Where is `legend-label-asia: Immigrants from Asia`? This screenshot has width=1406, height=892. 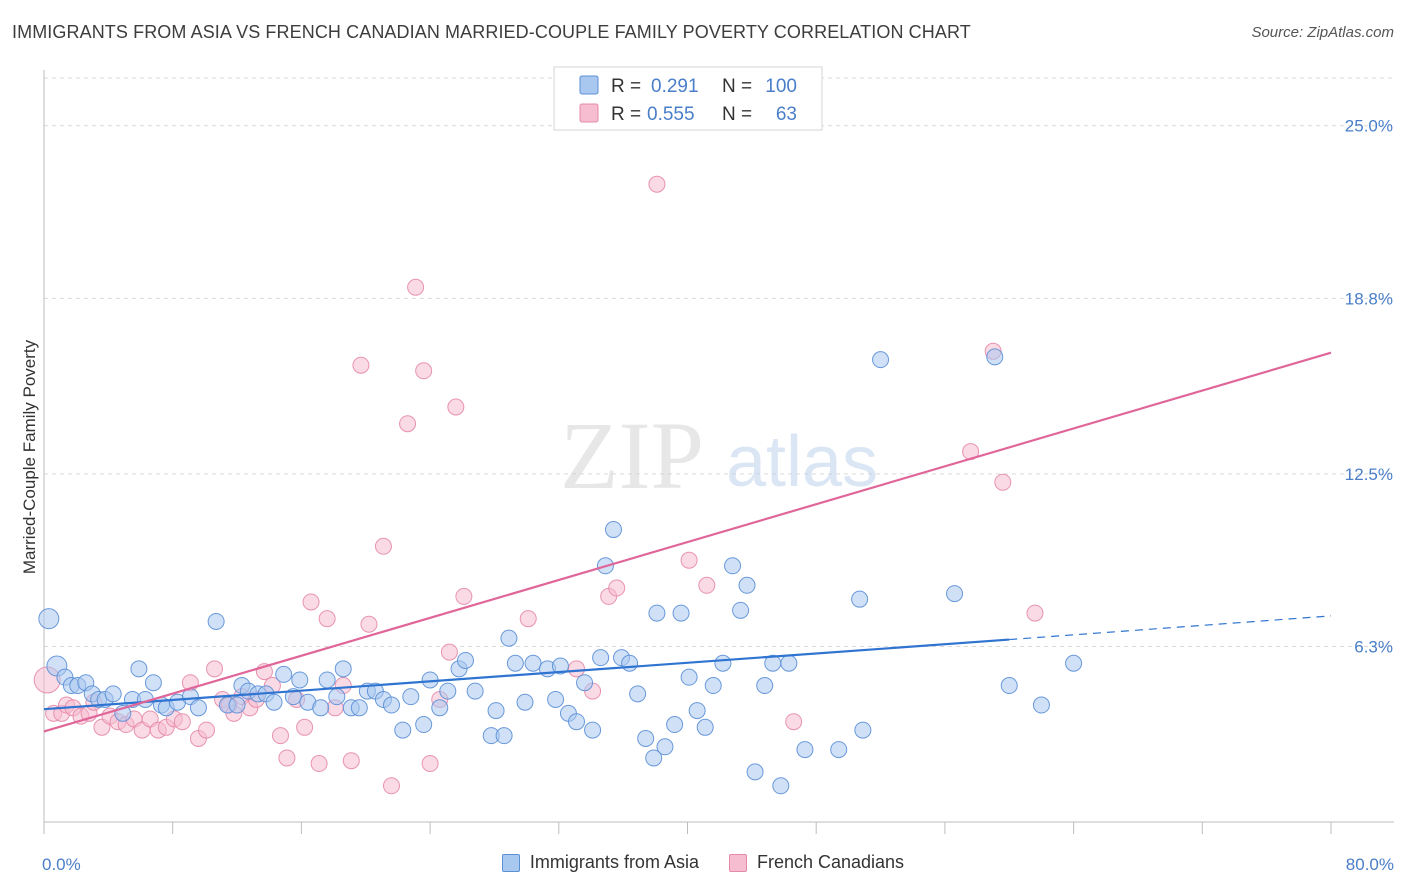
legend-label-asia: Immigrants from Asia is located at coordinates (614, 862).